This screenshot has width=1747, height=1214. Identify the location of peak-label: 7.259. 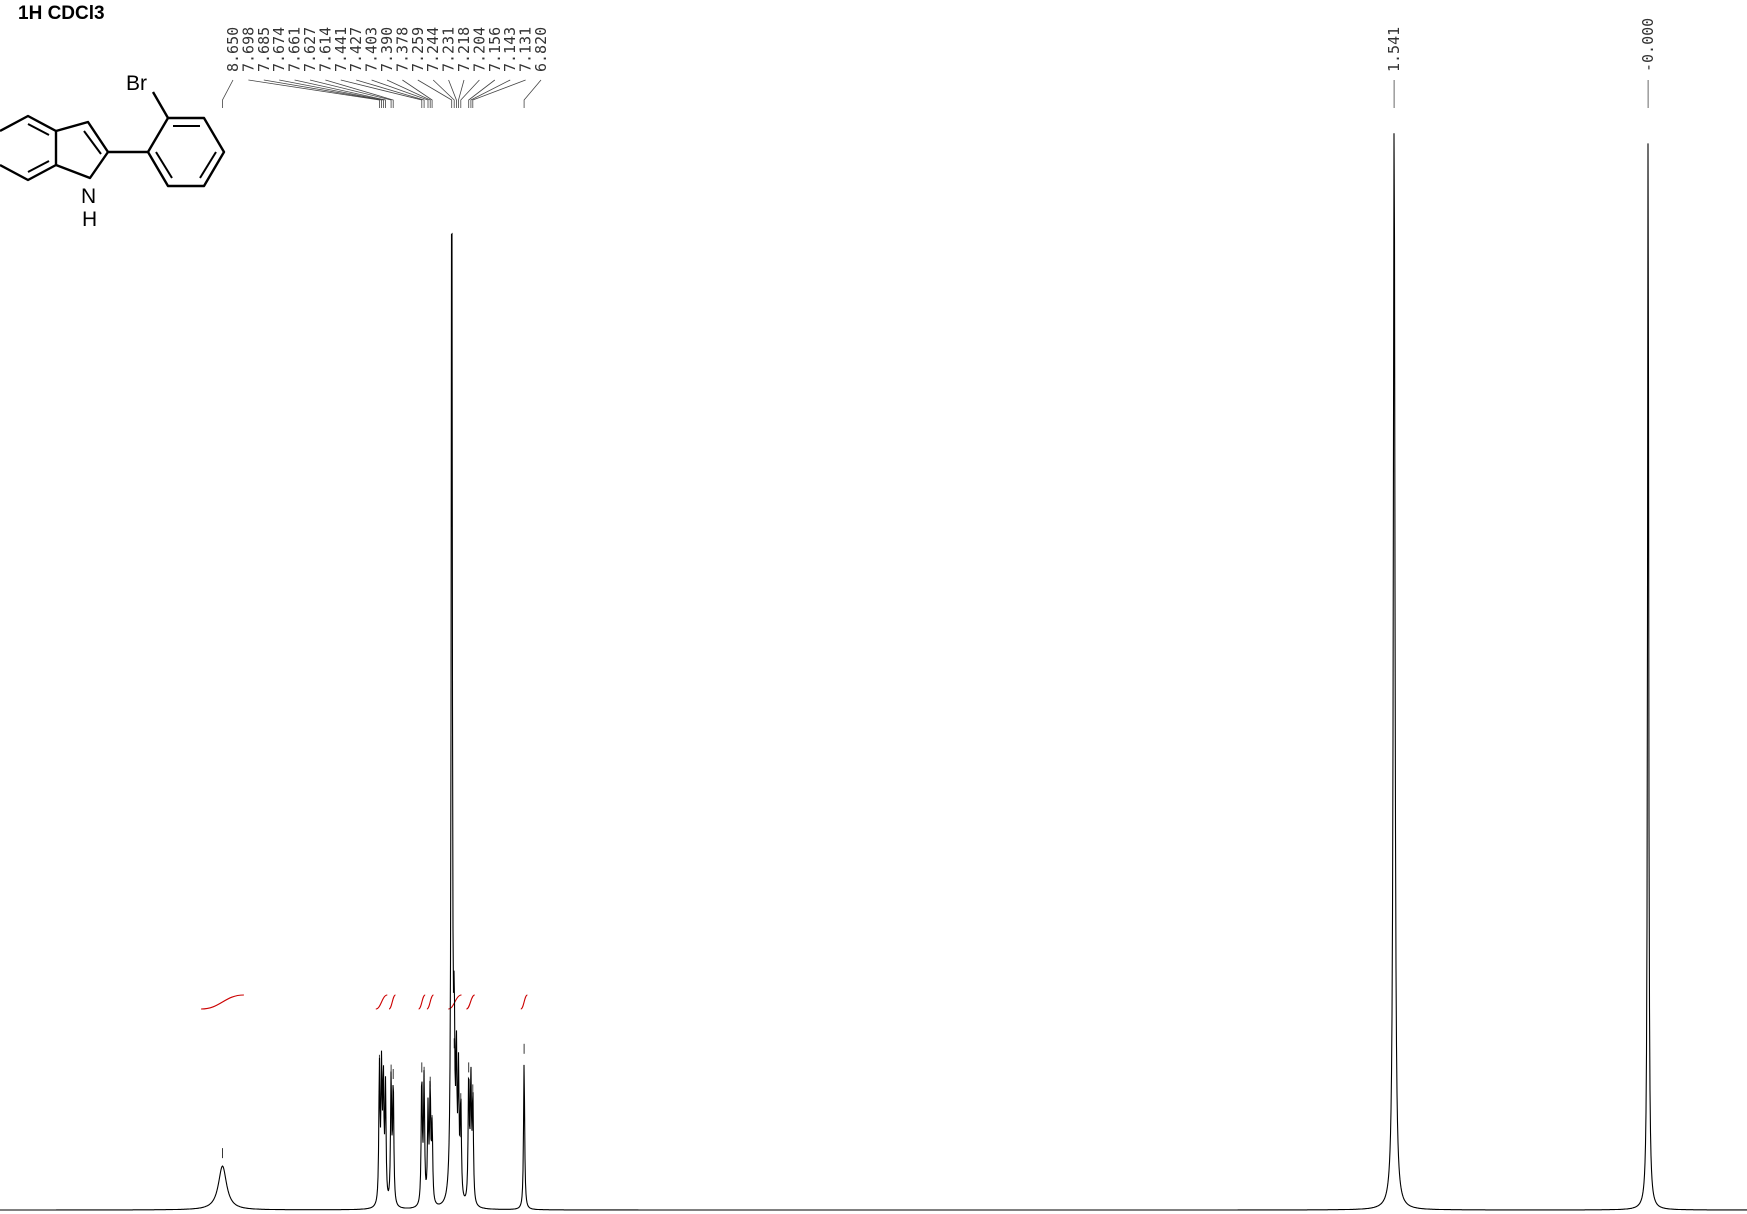
(418, 49).